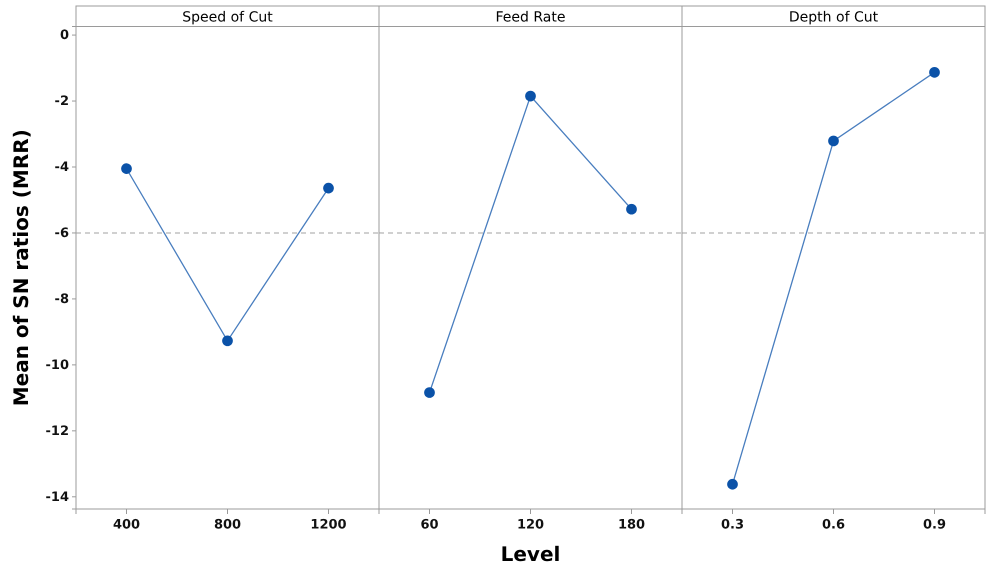 The width and height of the screenshot is (989, 569). I want to click on x-tick-label: 400, so click(126, 525).